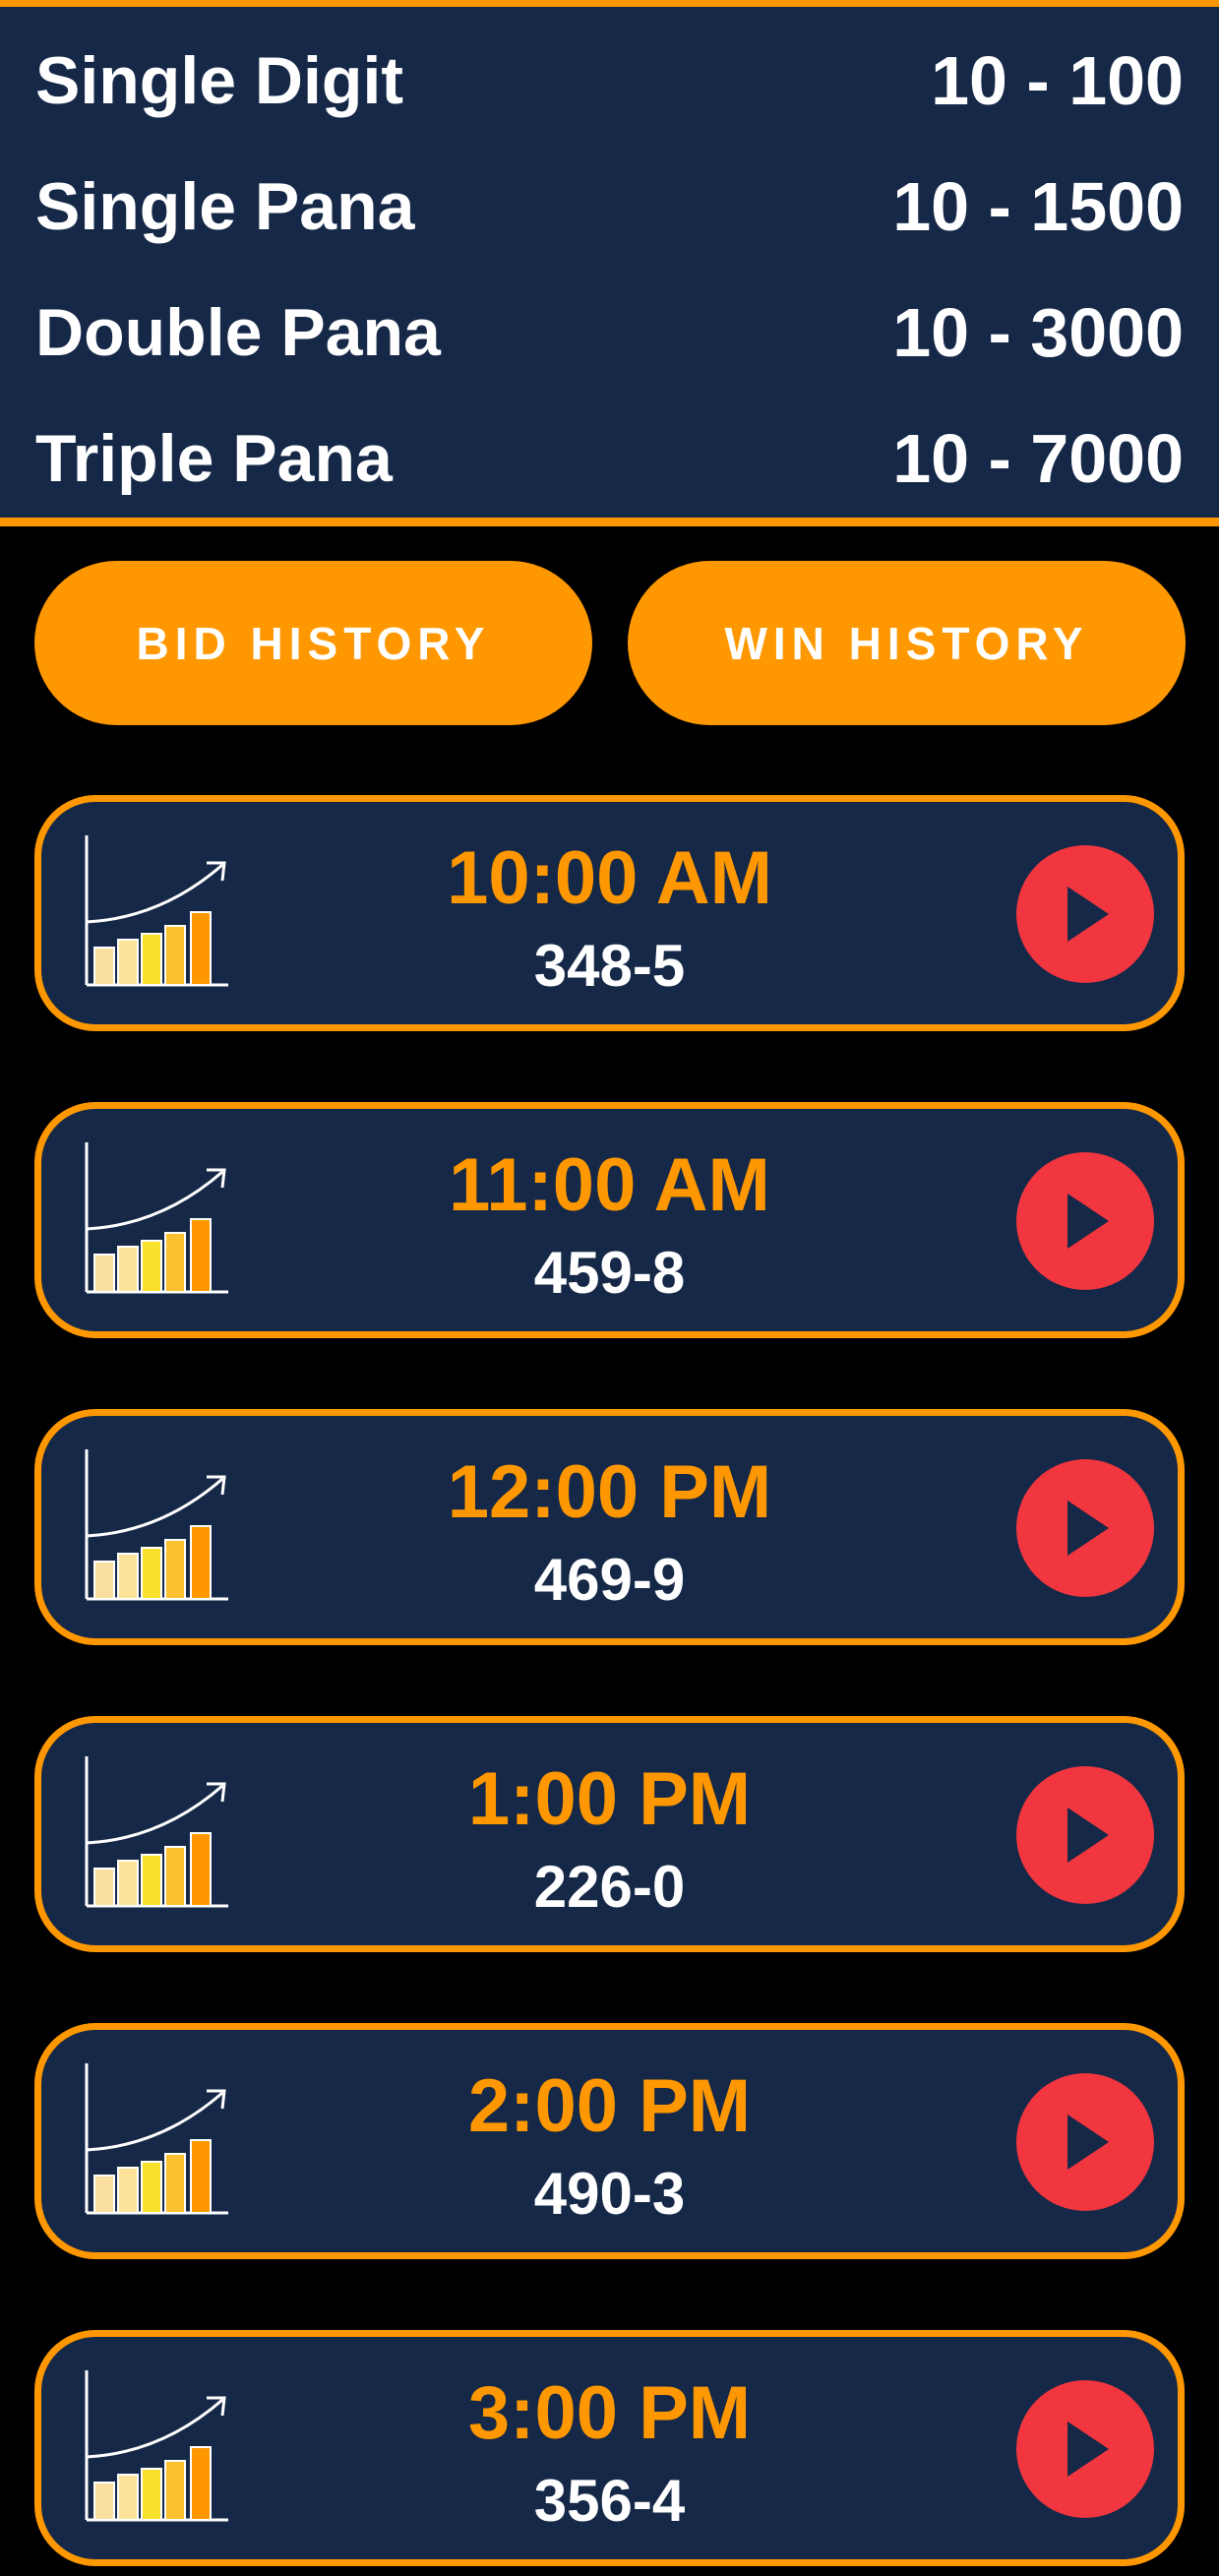 The image size is (1219, 2576). Describe the element at coordinates (225, 206) in the screenshot. I see `rate-name: Single Pana` at that location.